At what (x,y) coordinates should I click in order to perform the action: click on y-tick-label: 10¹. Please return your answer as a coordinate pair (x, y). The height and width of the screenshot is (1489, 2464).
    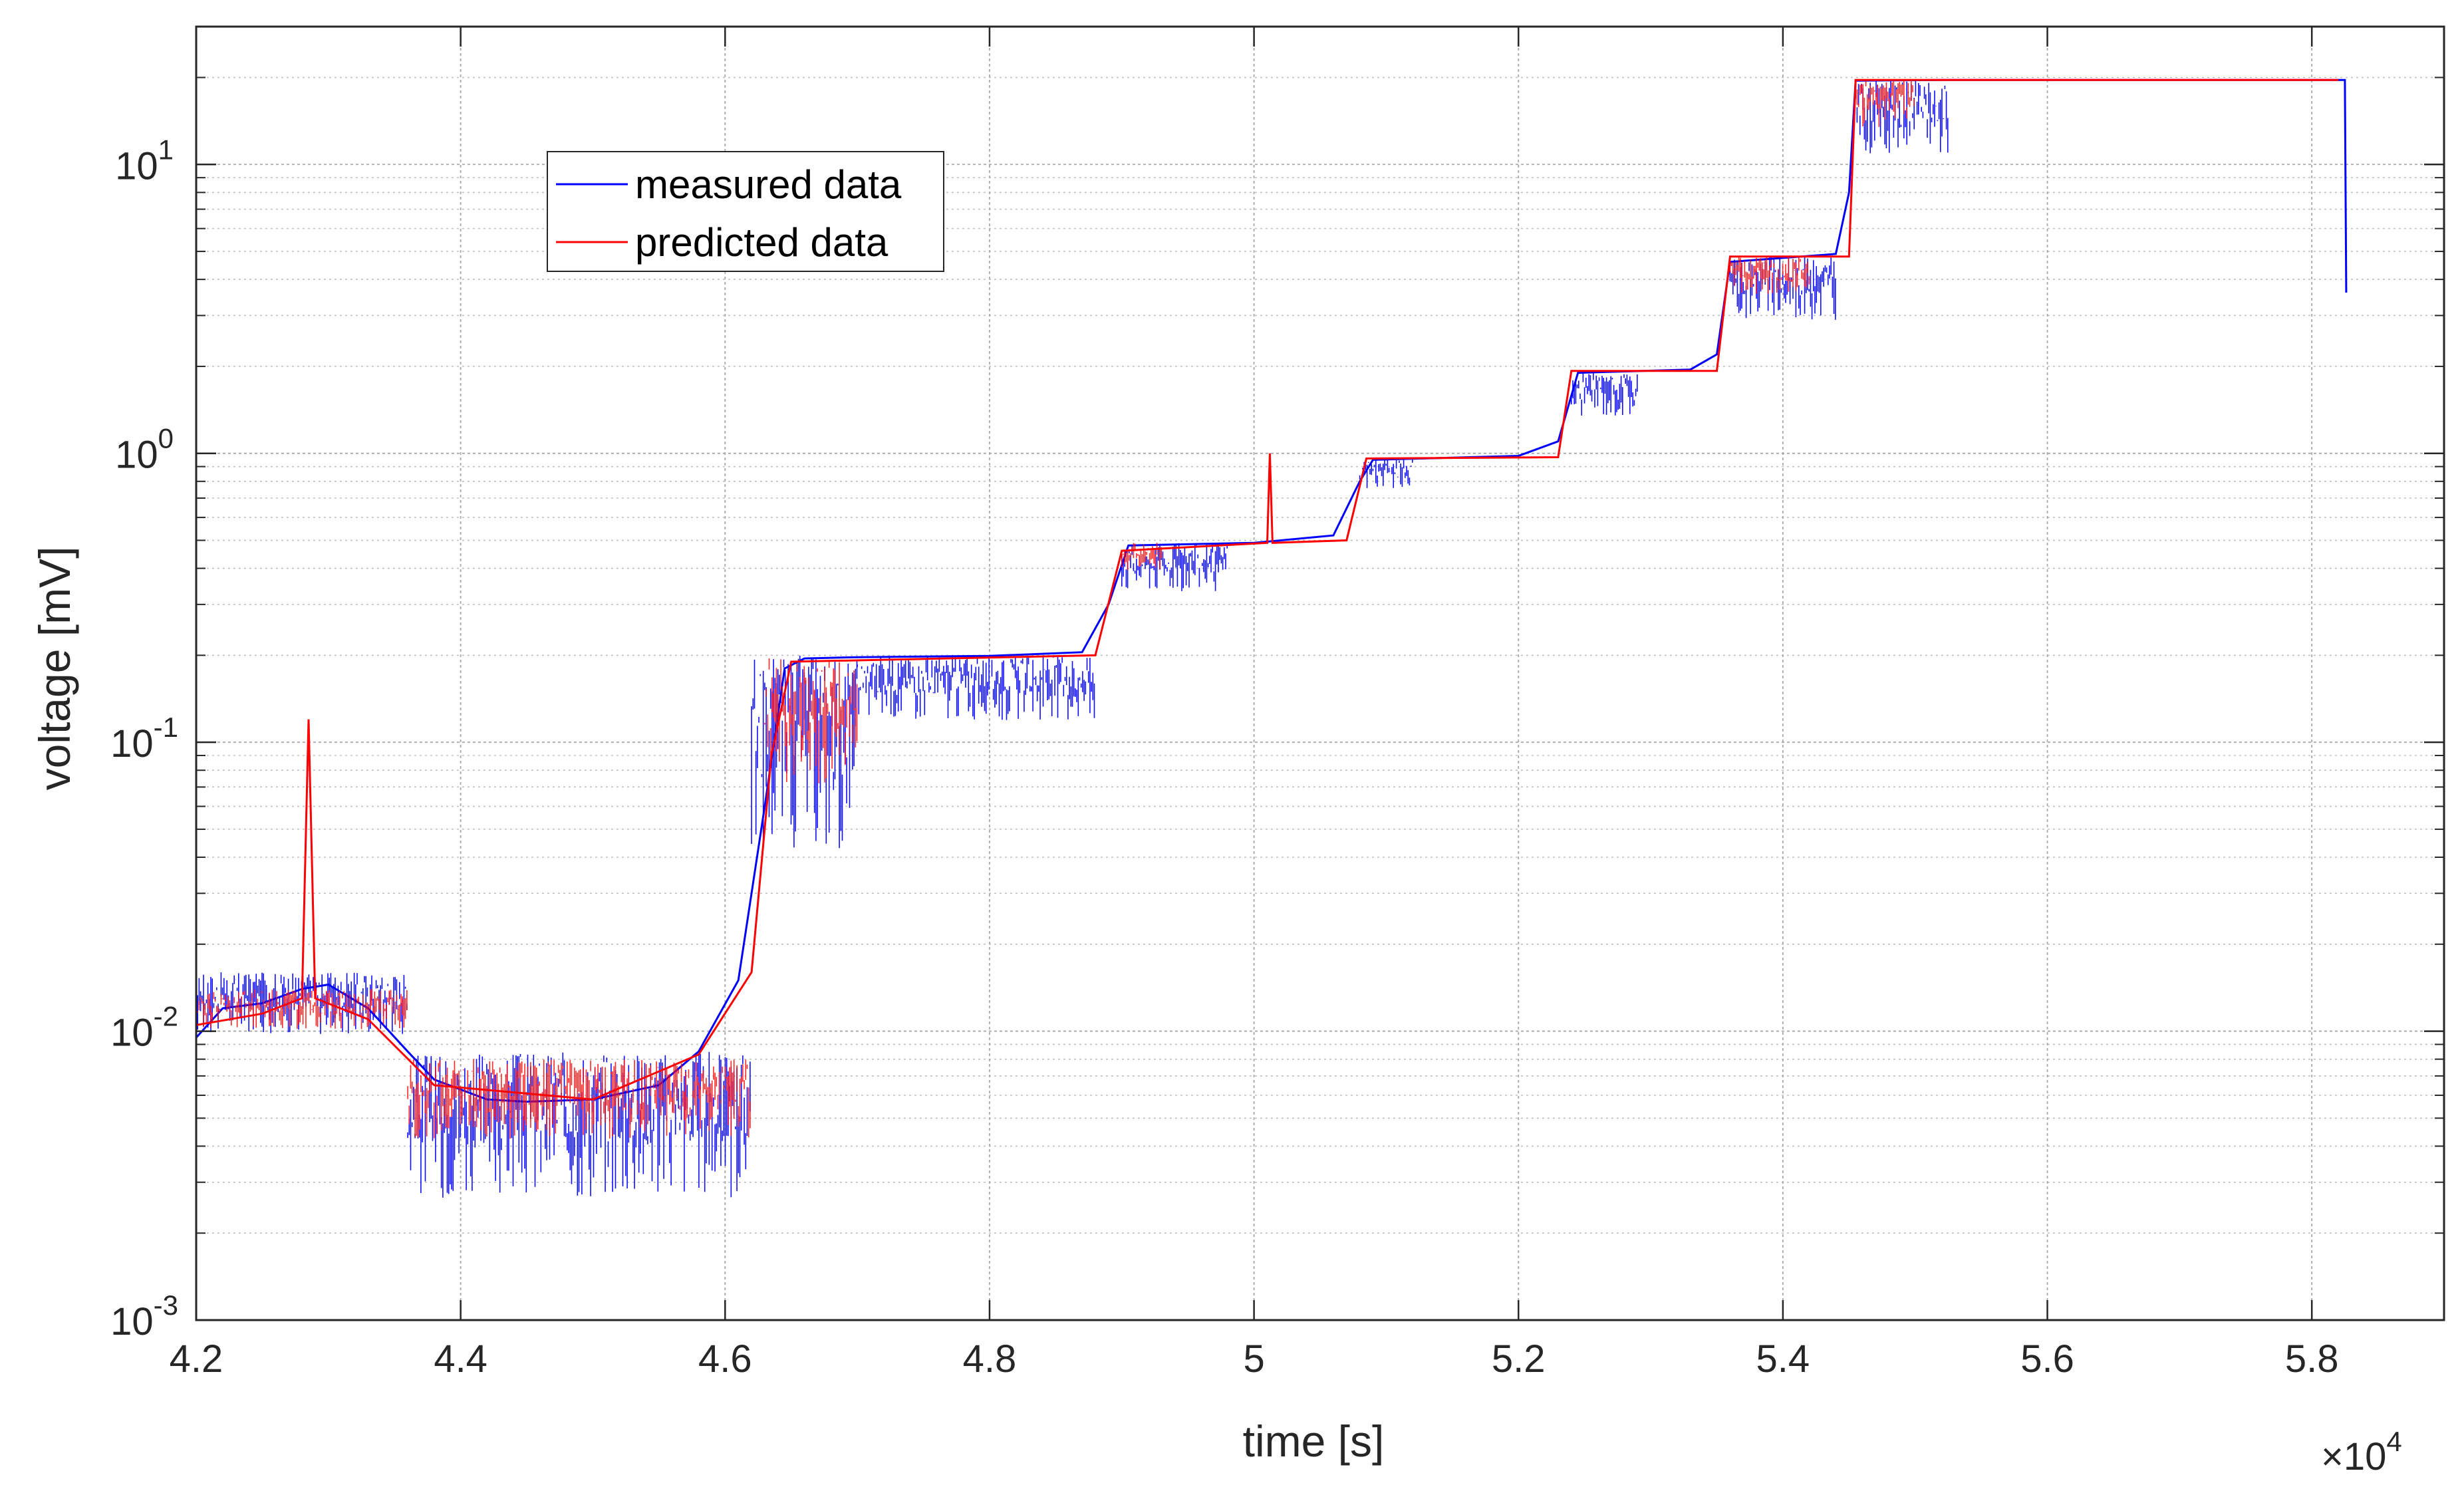
    Looking at the image, I should click on (144, 161).